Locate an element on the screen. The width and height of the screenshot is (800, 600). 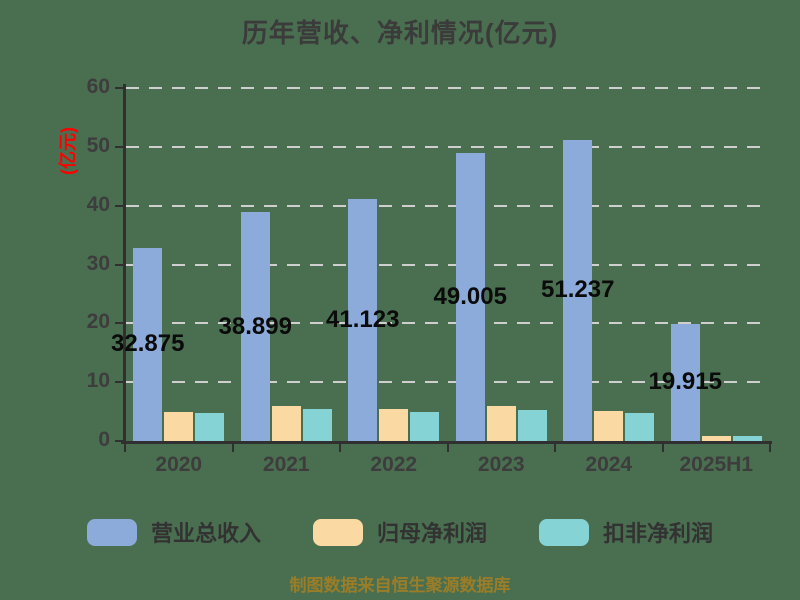
chart-title: 历年营收、净利情况(亿元) is located at coordinates (400, 33).